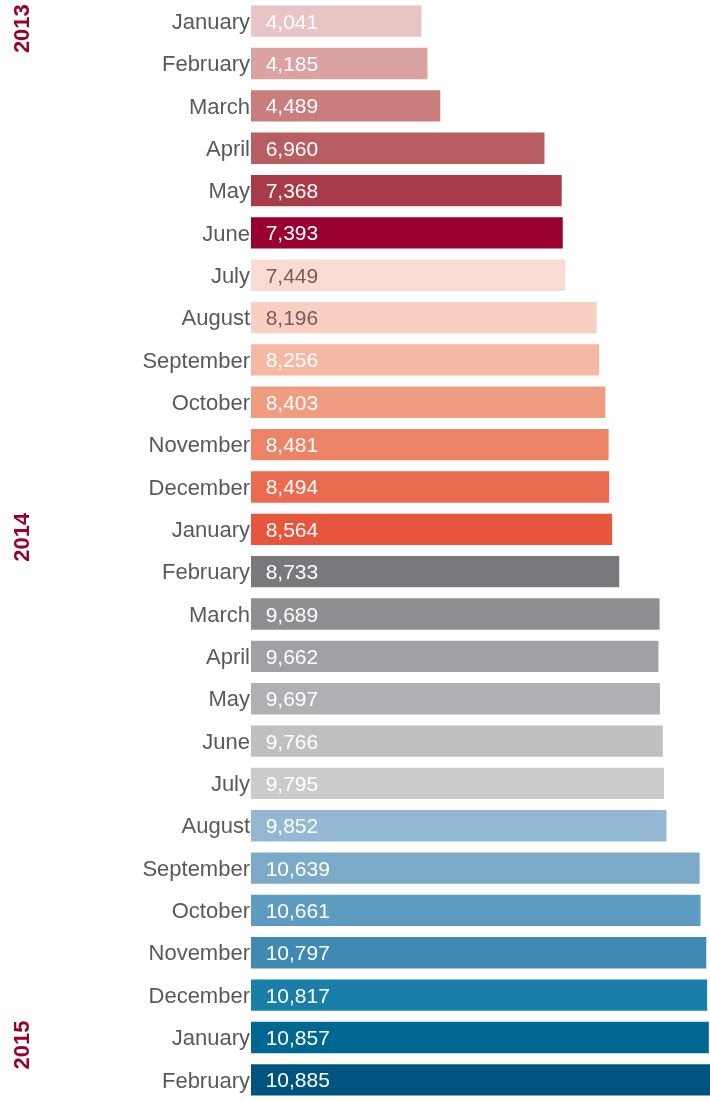 The height and width of the screenshot is (1101, 710). Describe the element at coordinates (286, 64) in the screenshot. I see `data-label: 4,185` at that location.